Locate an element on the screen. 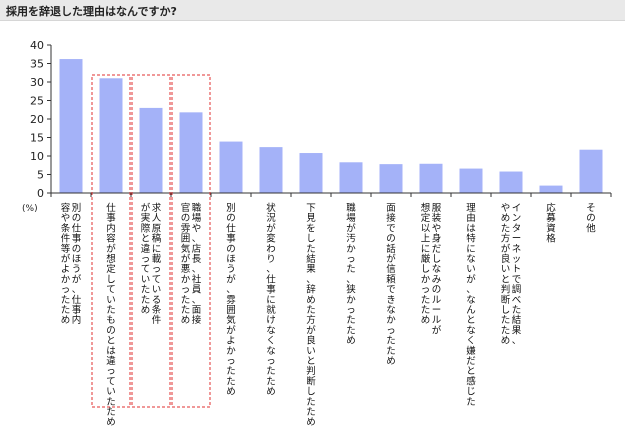  x-tick-label: インターネットで調べた結果、やめた方が良いと判断したため is located at coordinates (511, 275).